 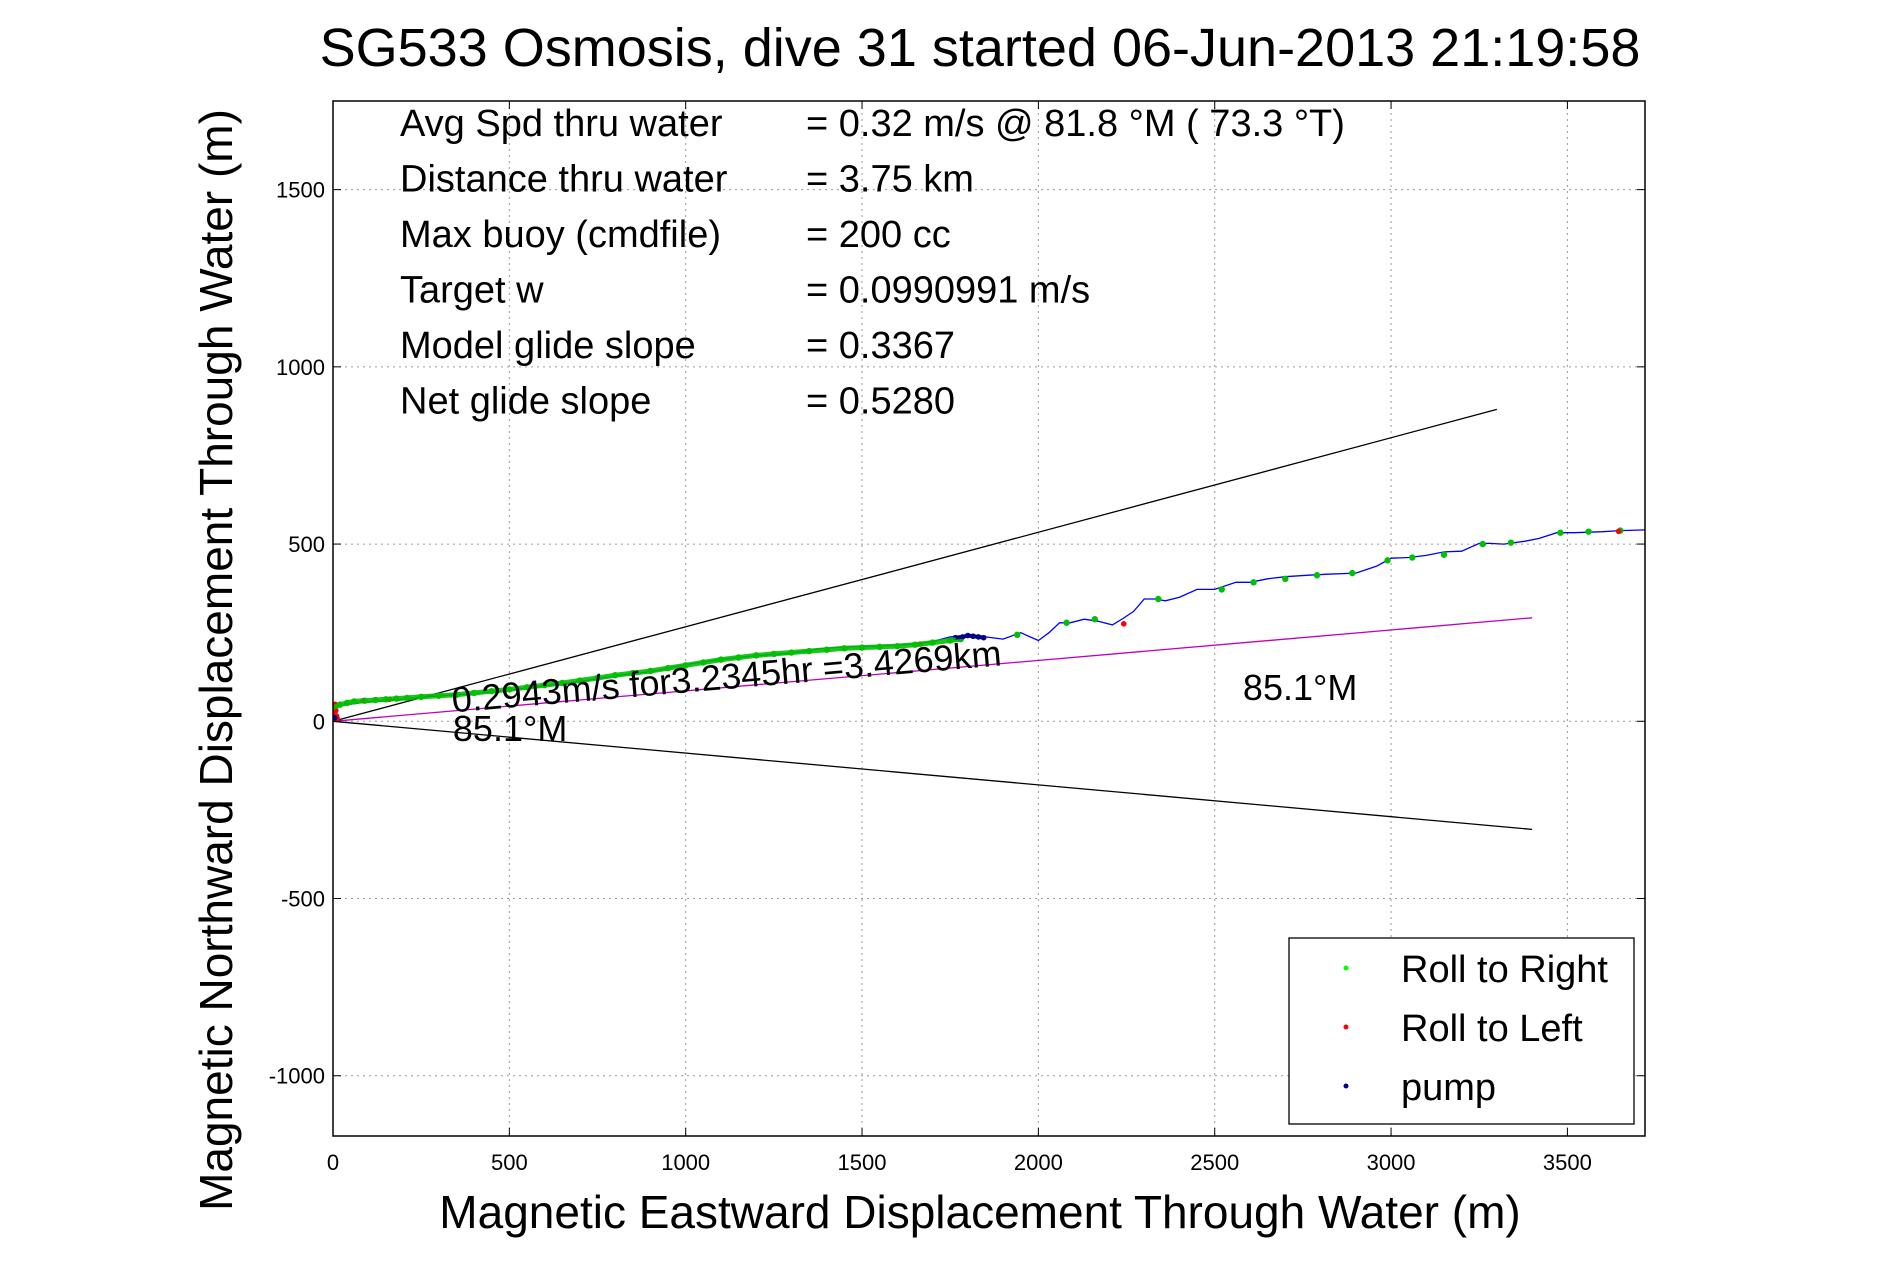 What do you see at coordinates (1448, 1088) in the screenshot?
I see `legend-label-2: pump` at bounding box center [1448, 1088].